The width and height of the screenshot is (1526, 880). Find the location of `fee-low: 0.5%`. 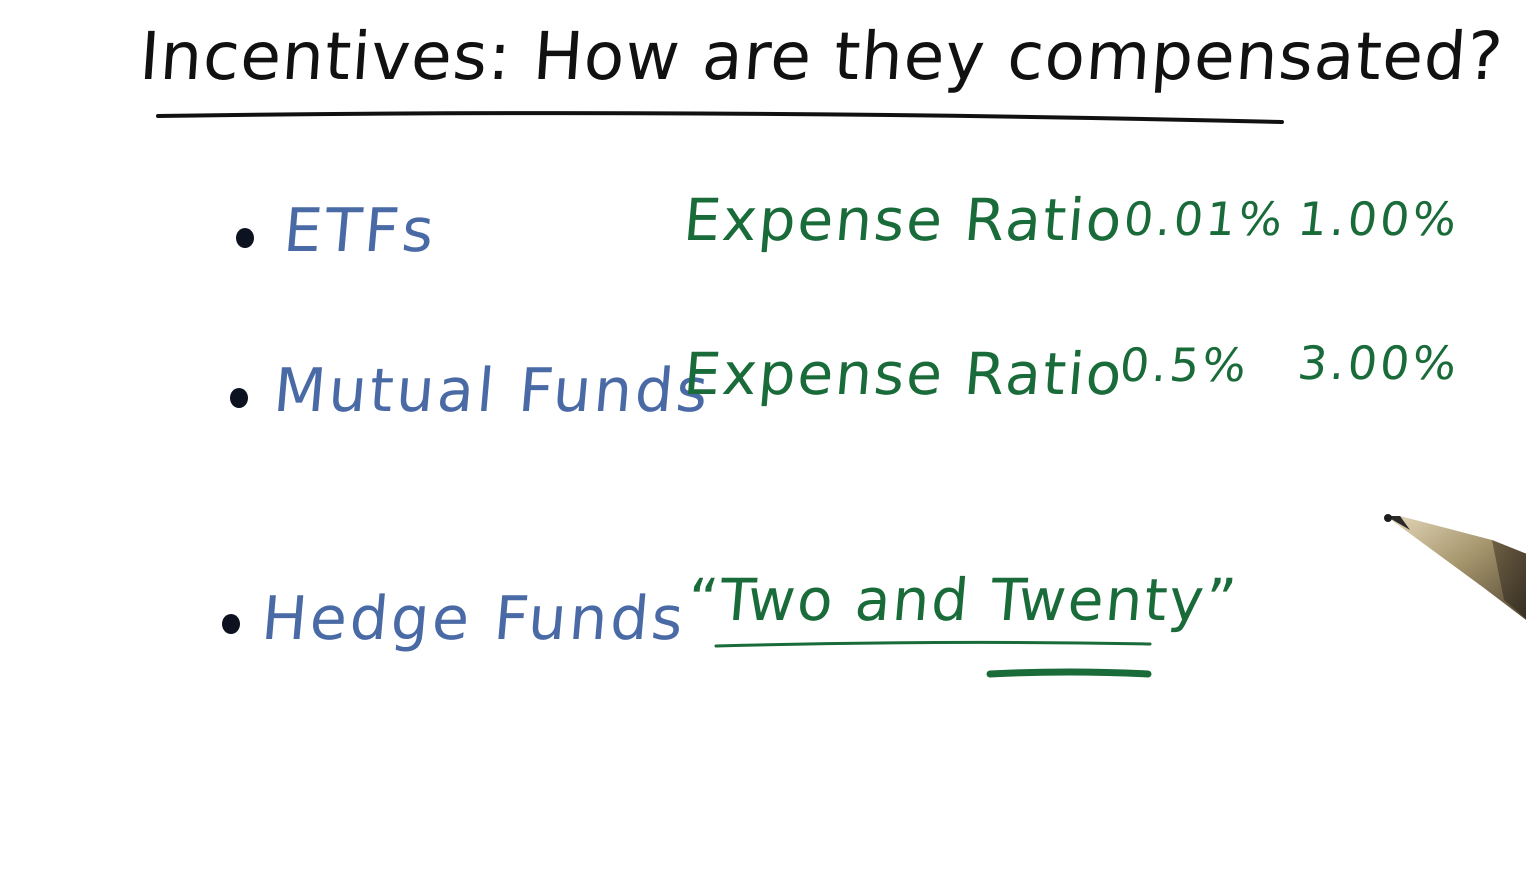

fee-low: 0.5% is located at coordinates (1184, 365).